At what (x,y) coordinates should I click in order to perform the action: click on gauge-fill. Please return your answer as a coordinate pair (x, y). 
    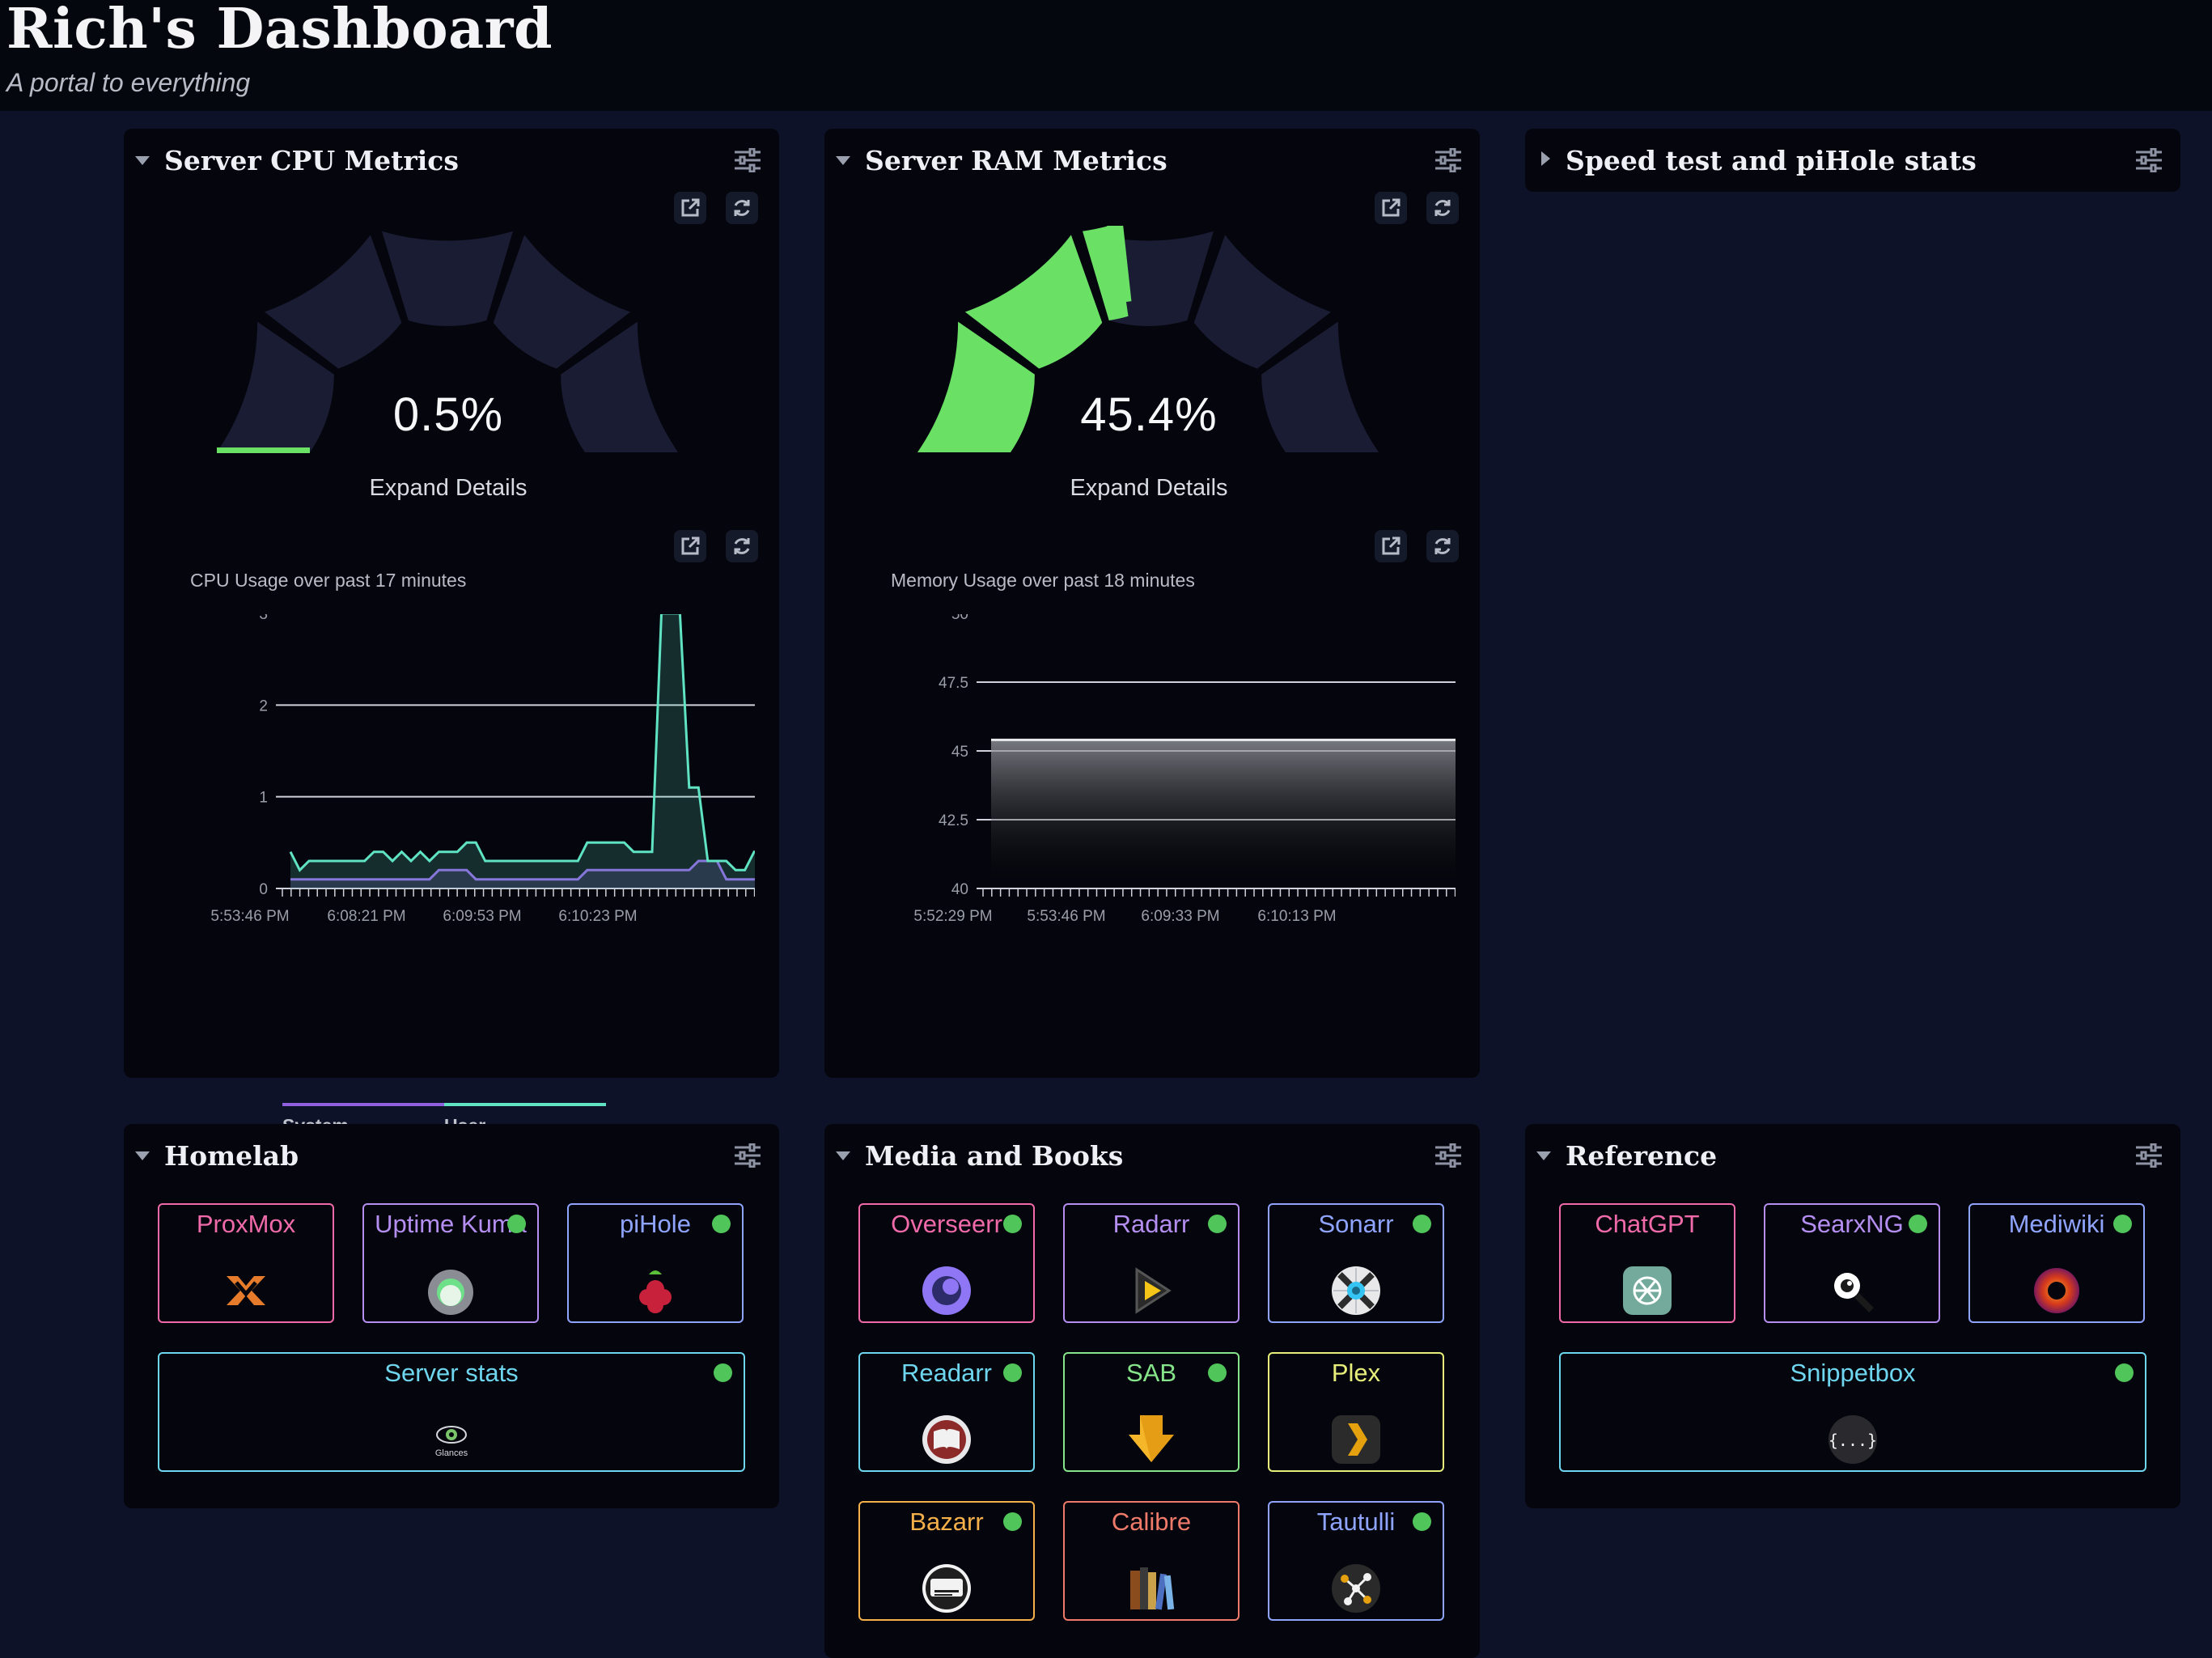
    Looking at the image, I should click on (1033, 302).